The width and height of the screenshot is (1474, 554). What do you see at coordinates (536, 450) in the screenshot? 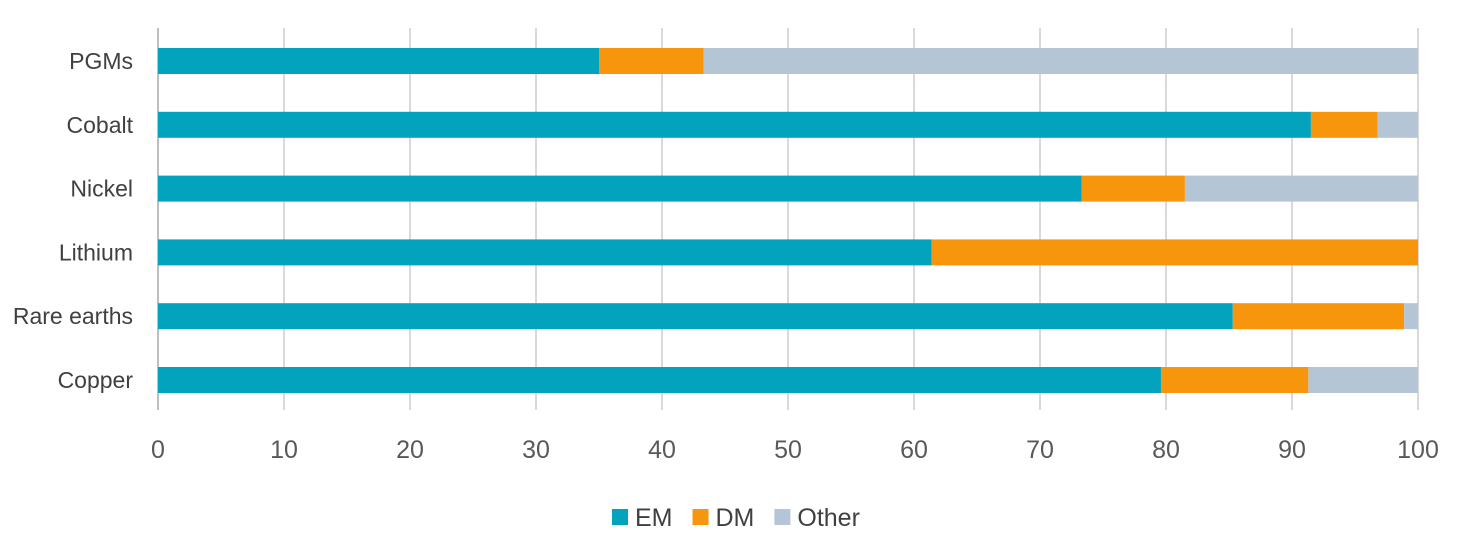
I see `x-tick-label: 30` at bounding box center [536, 450].